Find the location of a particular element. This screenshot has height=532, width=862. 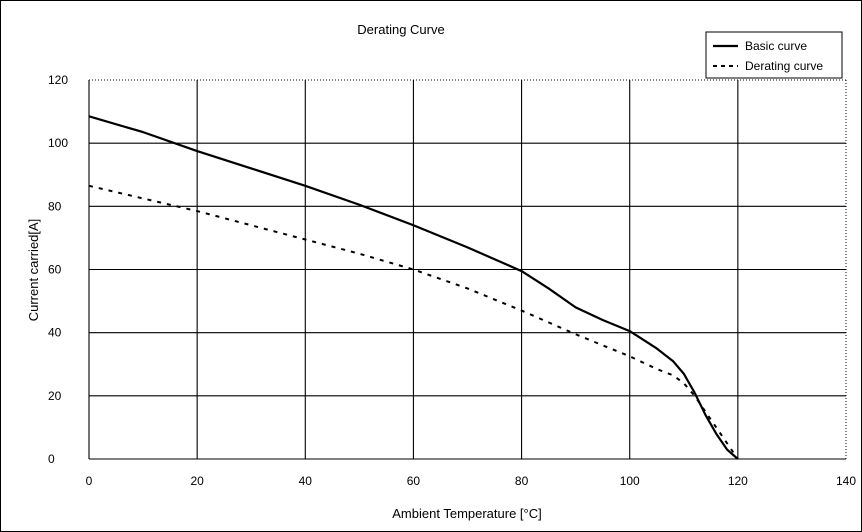

x-axis-title: Ambient Temperature [°C] is located at coordinates (466, 513).